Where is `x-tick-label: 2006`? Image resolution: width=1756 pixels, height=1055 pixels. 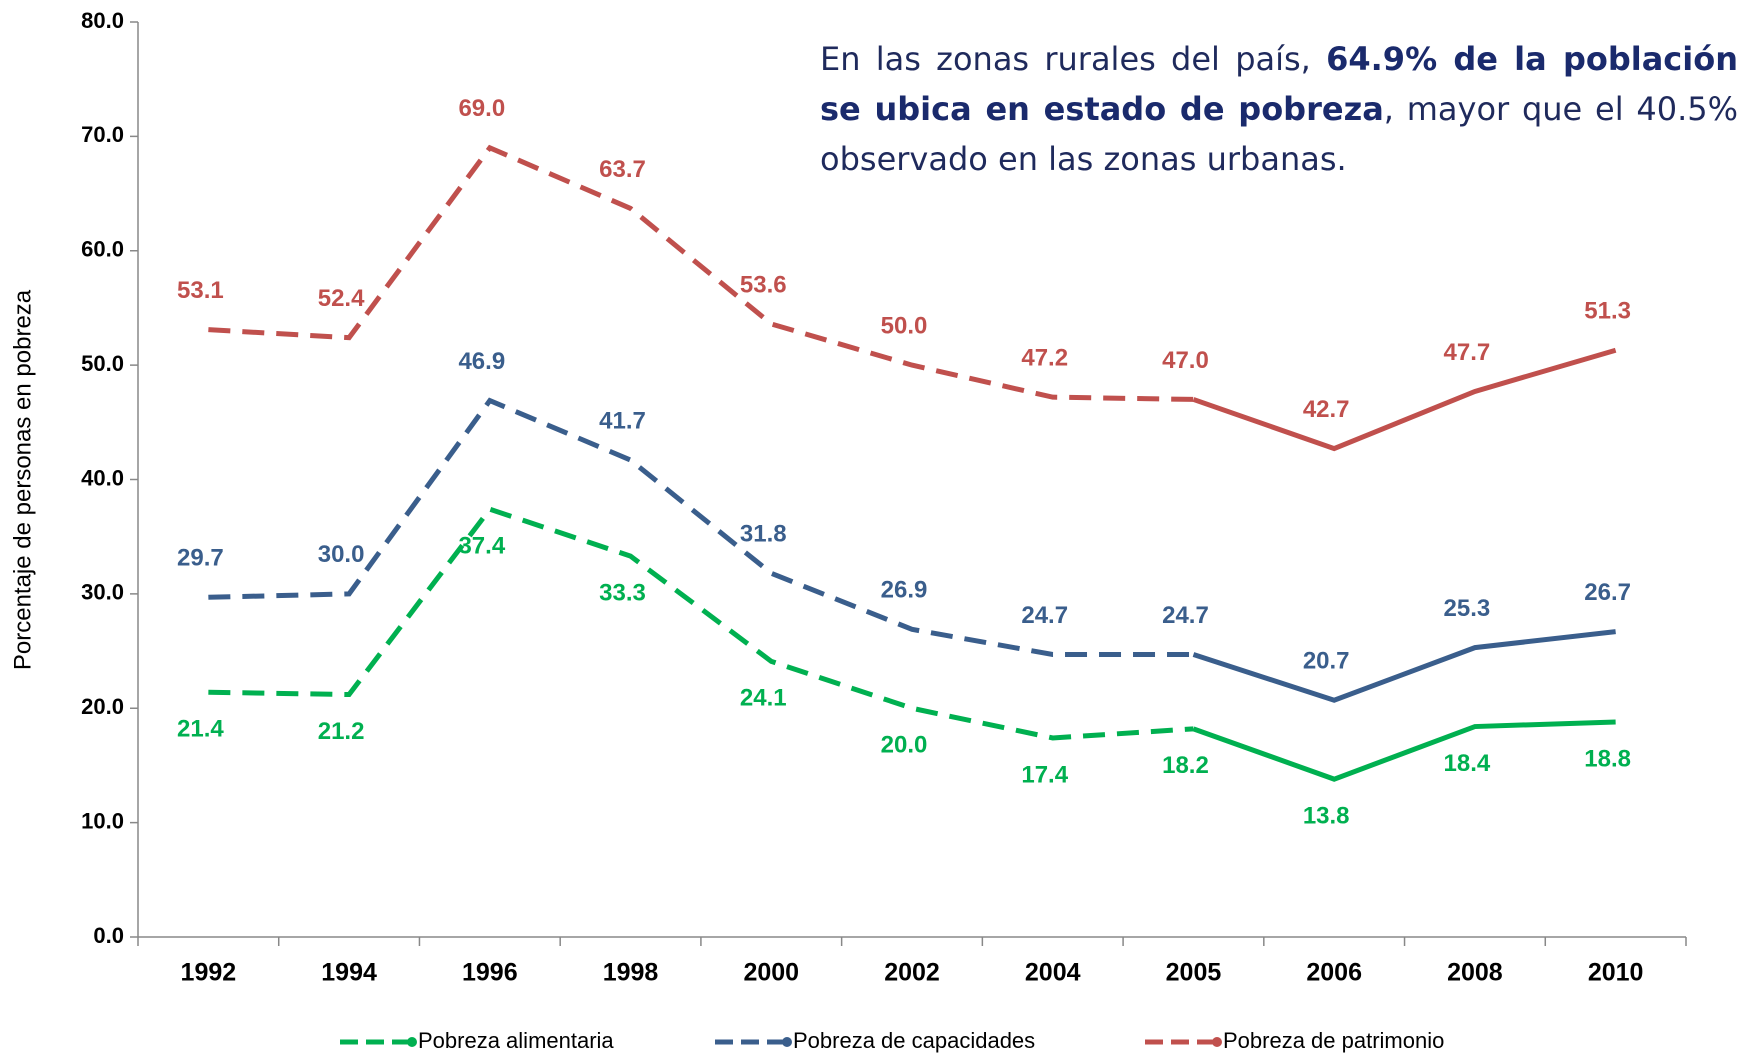 x-tick-label: 2006 is located at coordinates (1334, 973).